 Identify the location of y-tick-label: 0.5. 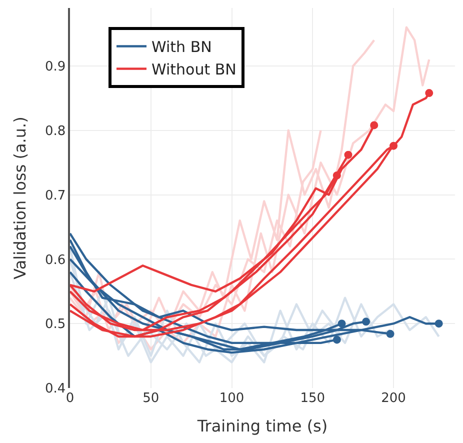
(55, 324).